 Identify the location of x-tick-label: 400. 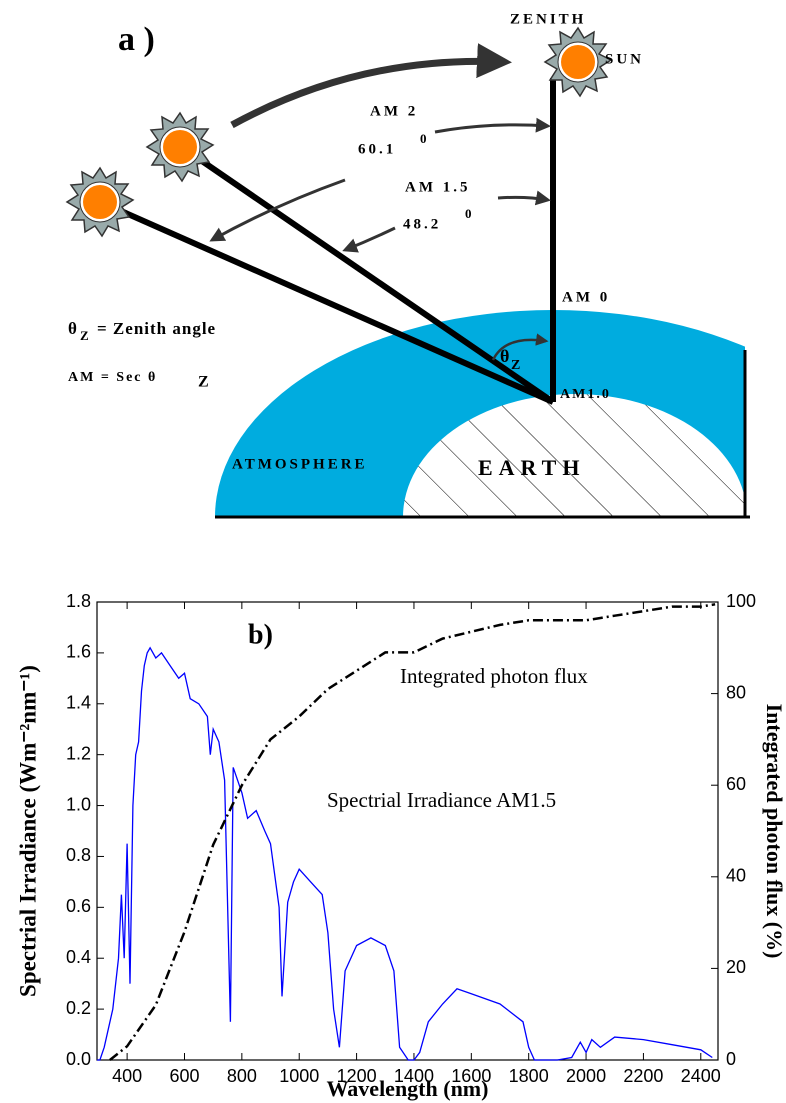
(127, 1076).